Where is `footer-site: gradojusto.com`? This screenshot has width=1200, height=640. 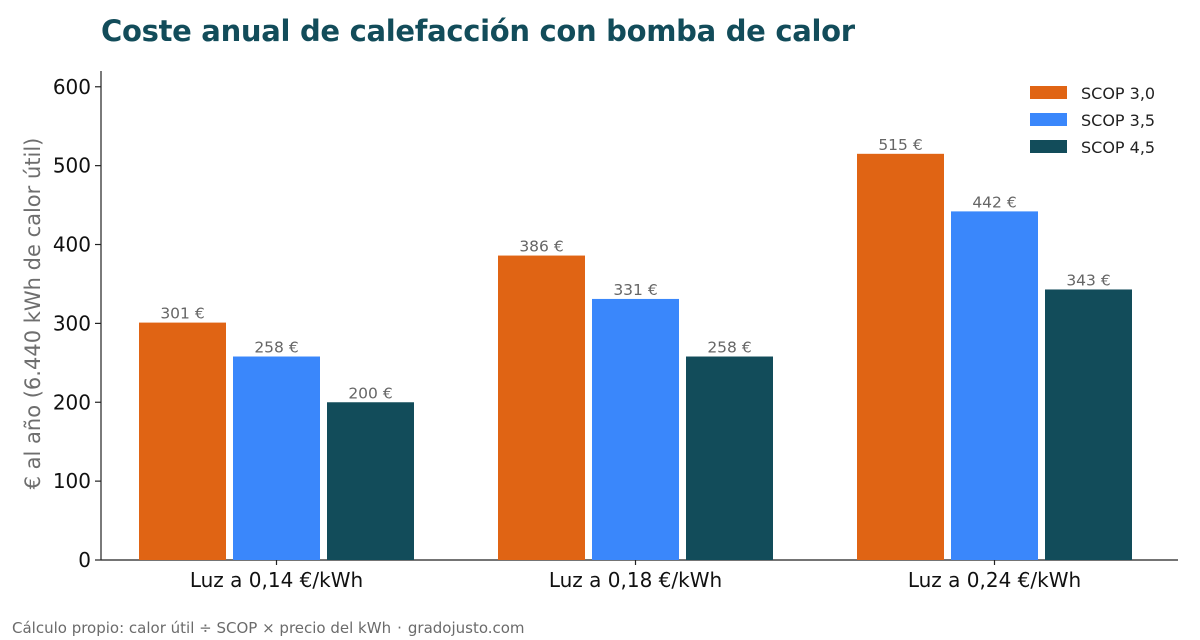 footer-site: gradojusto.com is located at coordinates (466, 628).